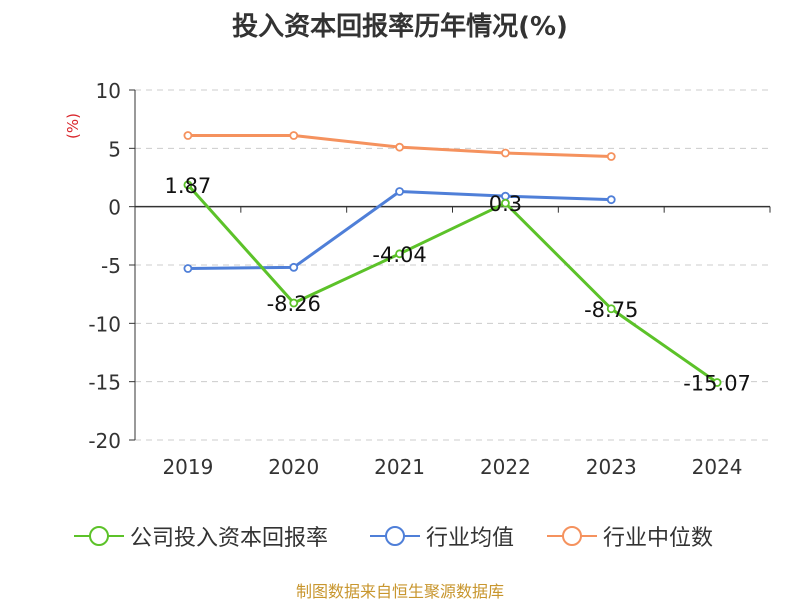 This screenshot has height=602, width=800. What do you see at coordinates (187, 467) in the screenshot?
I see `x-tick-label: 2019` at bounding box center [187, 467].